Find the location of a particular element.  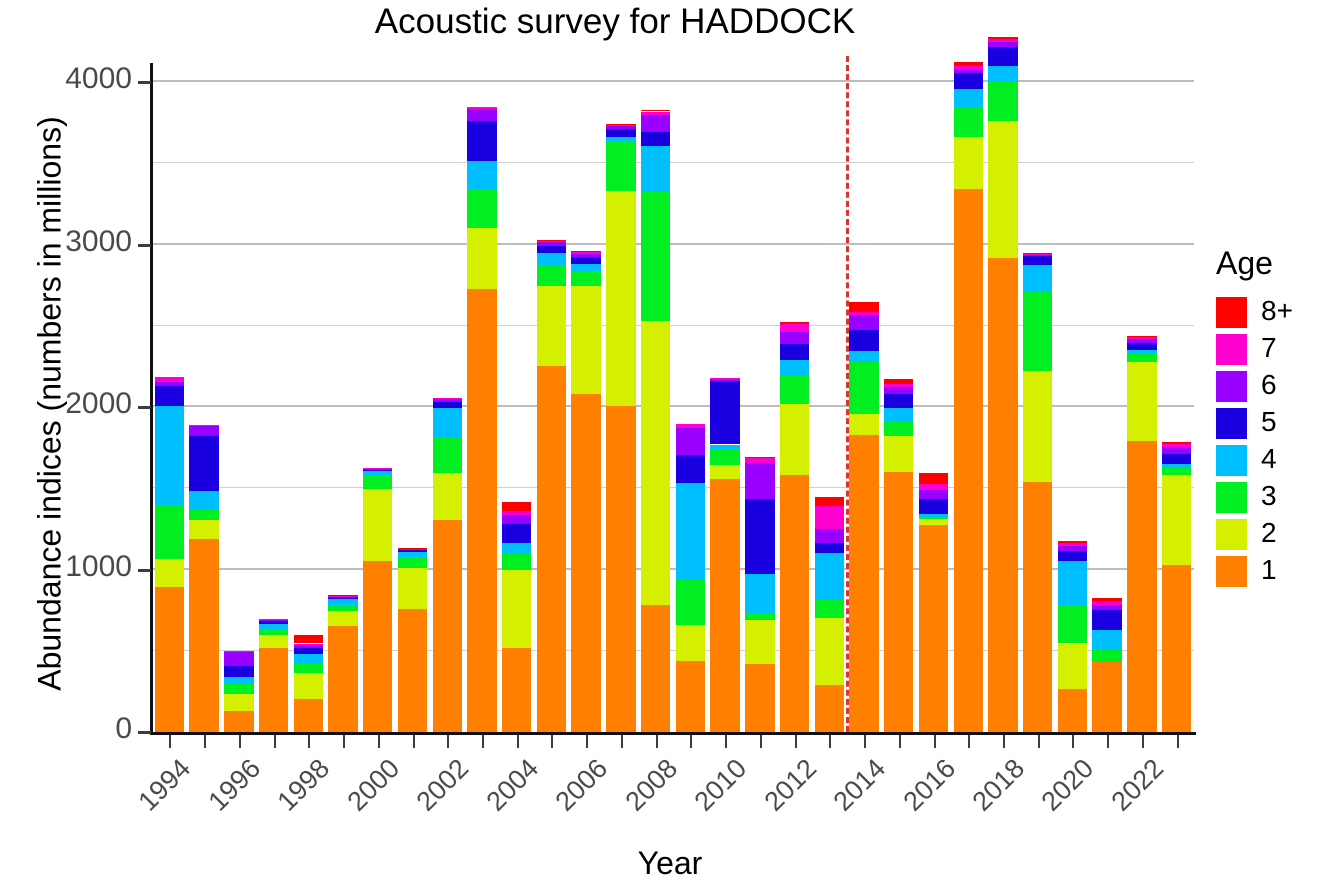

gridline-minor is located at coordinates (673, 325).